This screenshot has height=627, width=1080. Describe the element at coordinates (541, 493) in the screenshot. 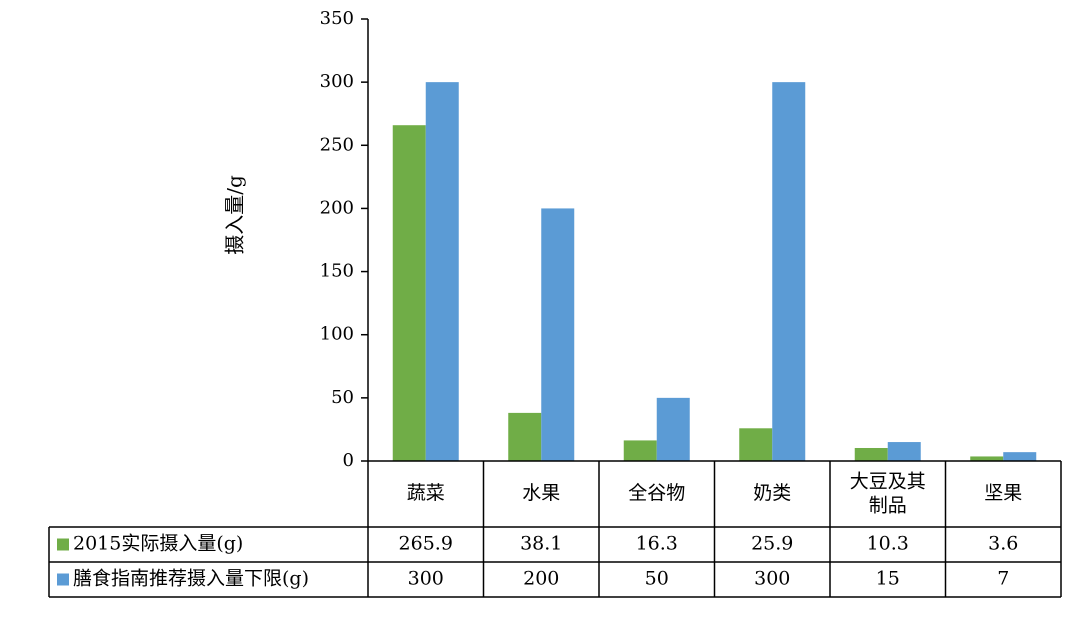

I see `category-label: 水果` at that location.